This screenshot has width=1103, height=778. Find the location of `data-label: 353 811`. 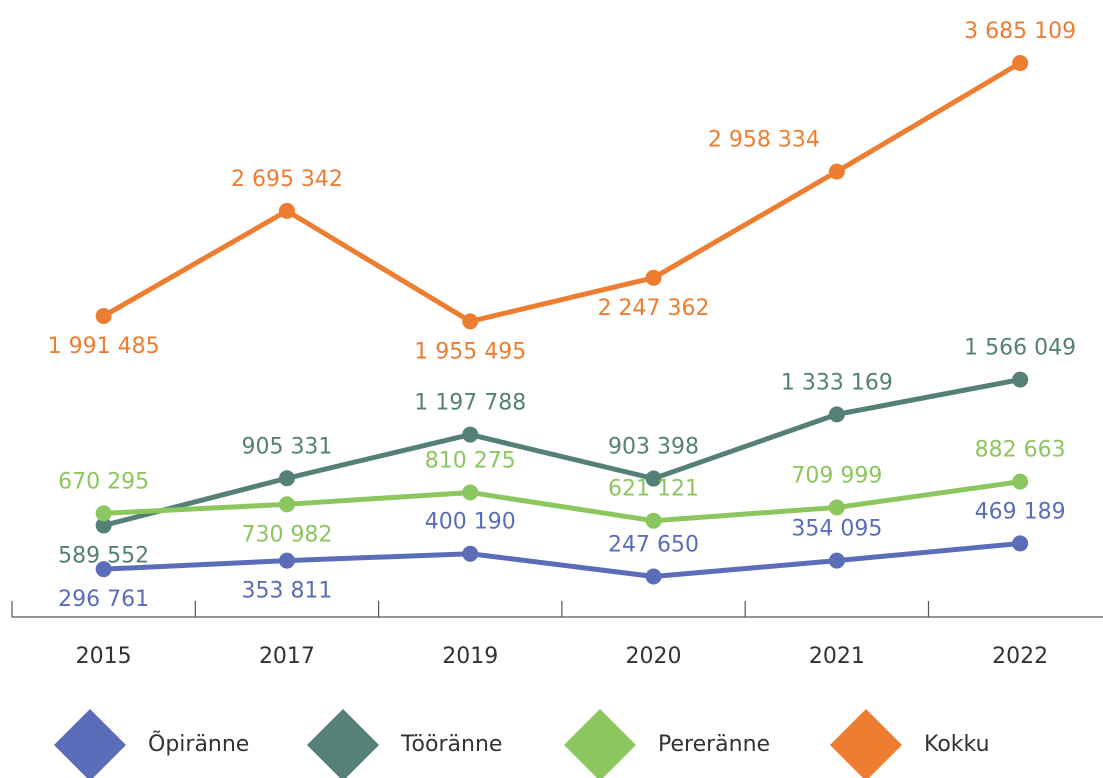

data-label: 353 811 is located at coordinates (286, 591).